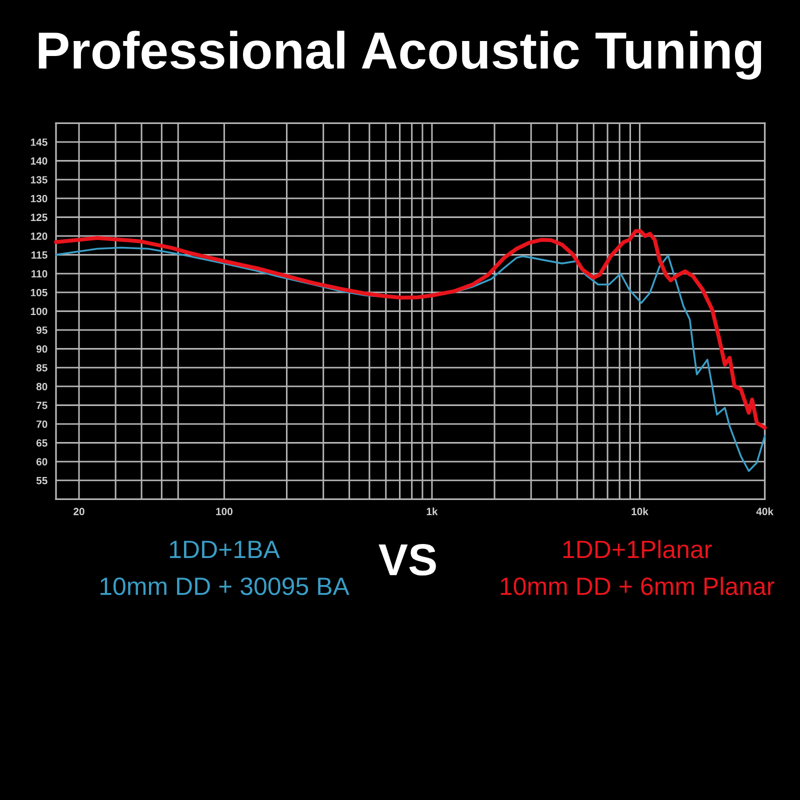  What do you see at coordinates (224, 512) in the screenshot?
I see `x-tick-label: 100` at bounding box center [224, 512].